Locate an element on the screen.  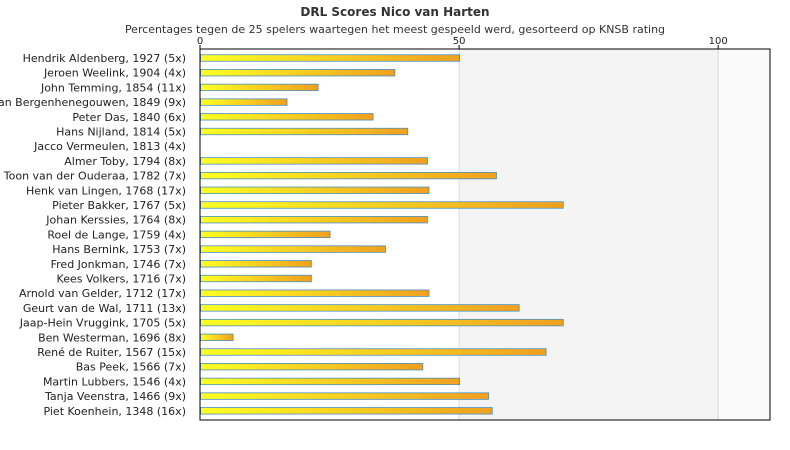
category-label: Hans Nijland, 1814 (5x) is located at coordinates (121, 132).